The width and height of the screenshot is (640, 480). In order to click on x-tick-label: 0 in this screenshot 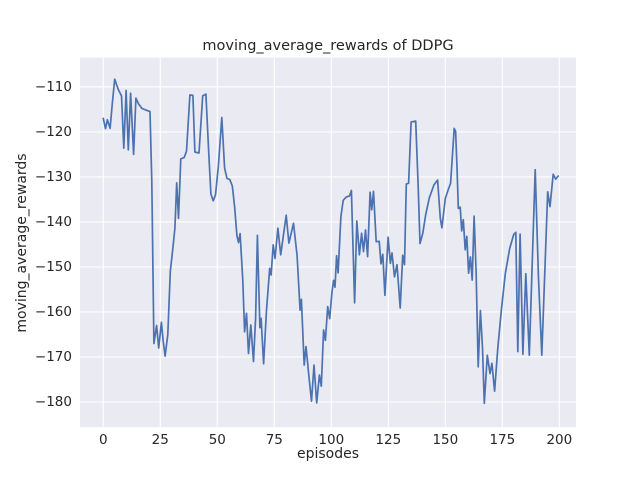, I will do `click(103, 440)`.